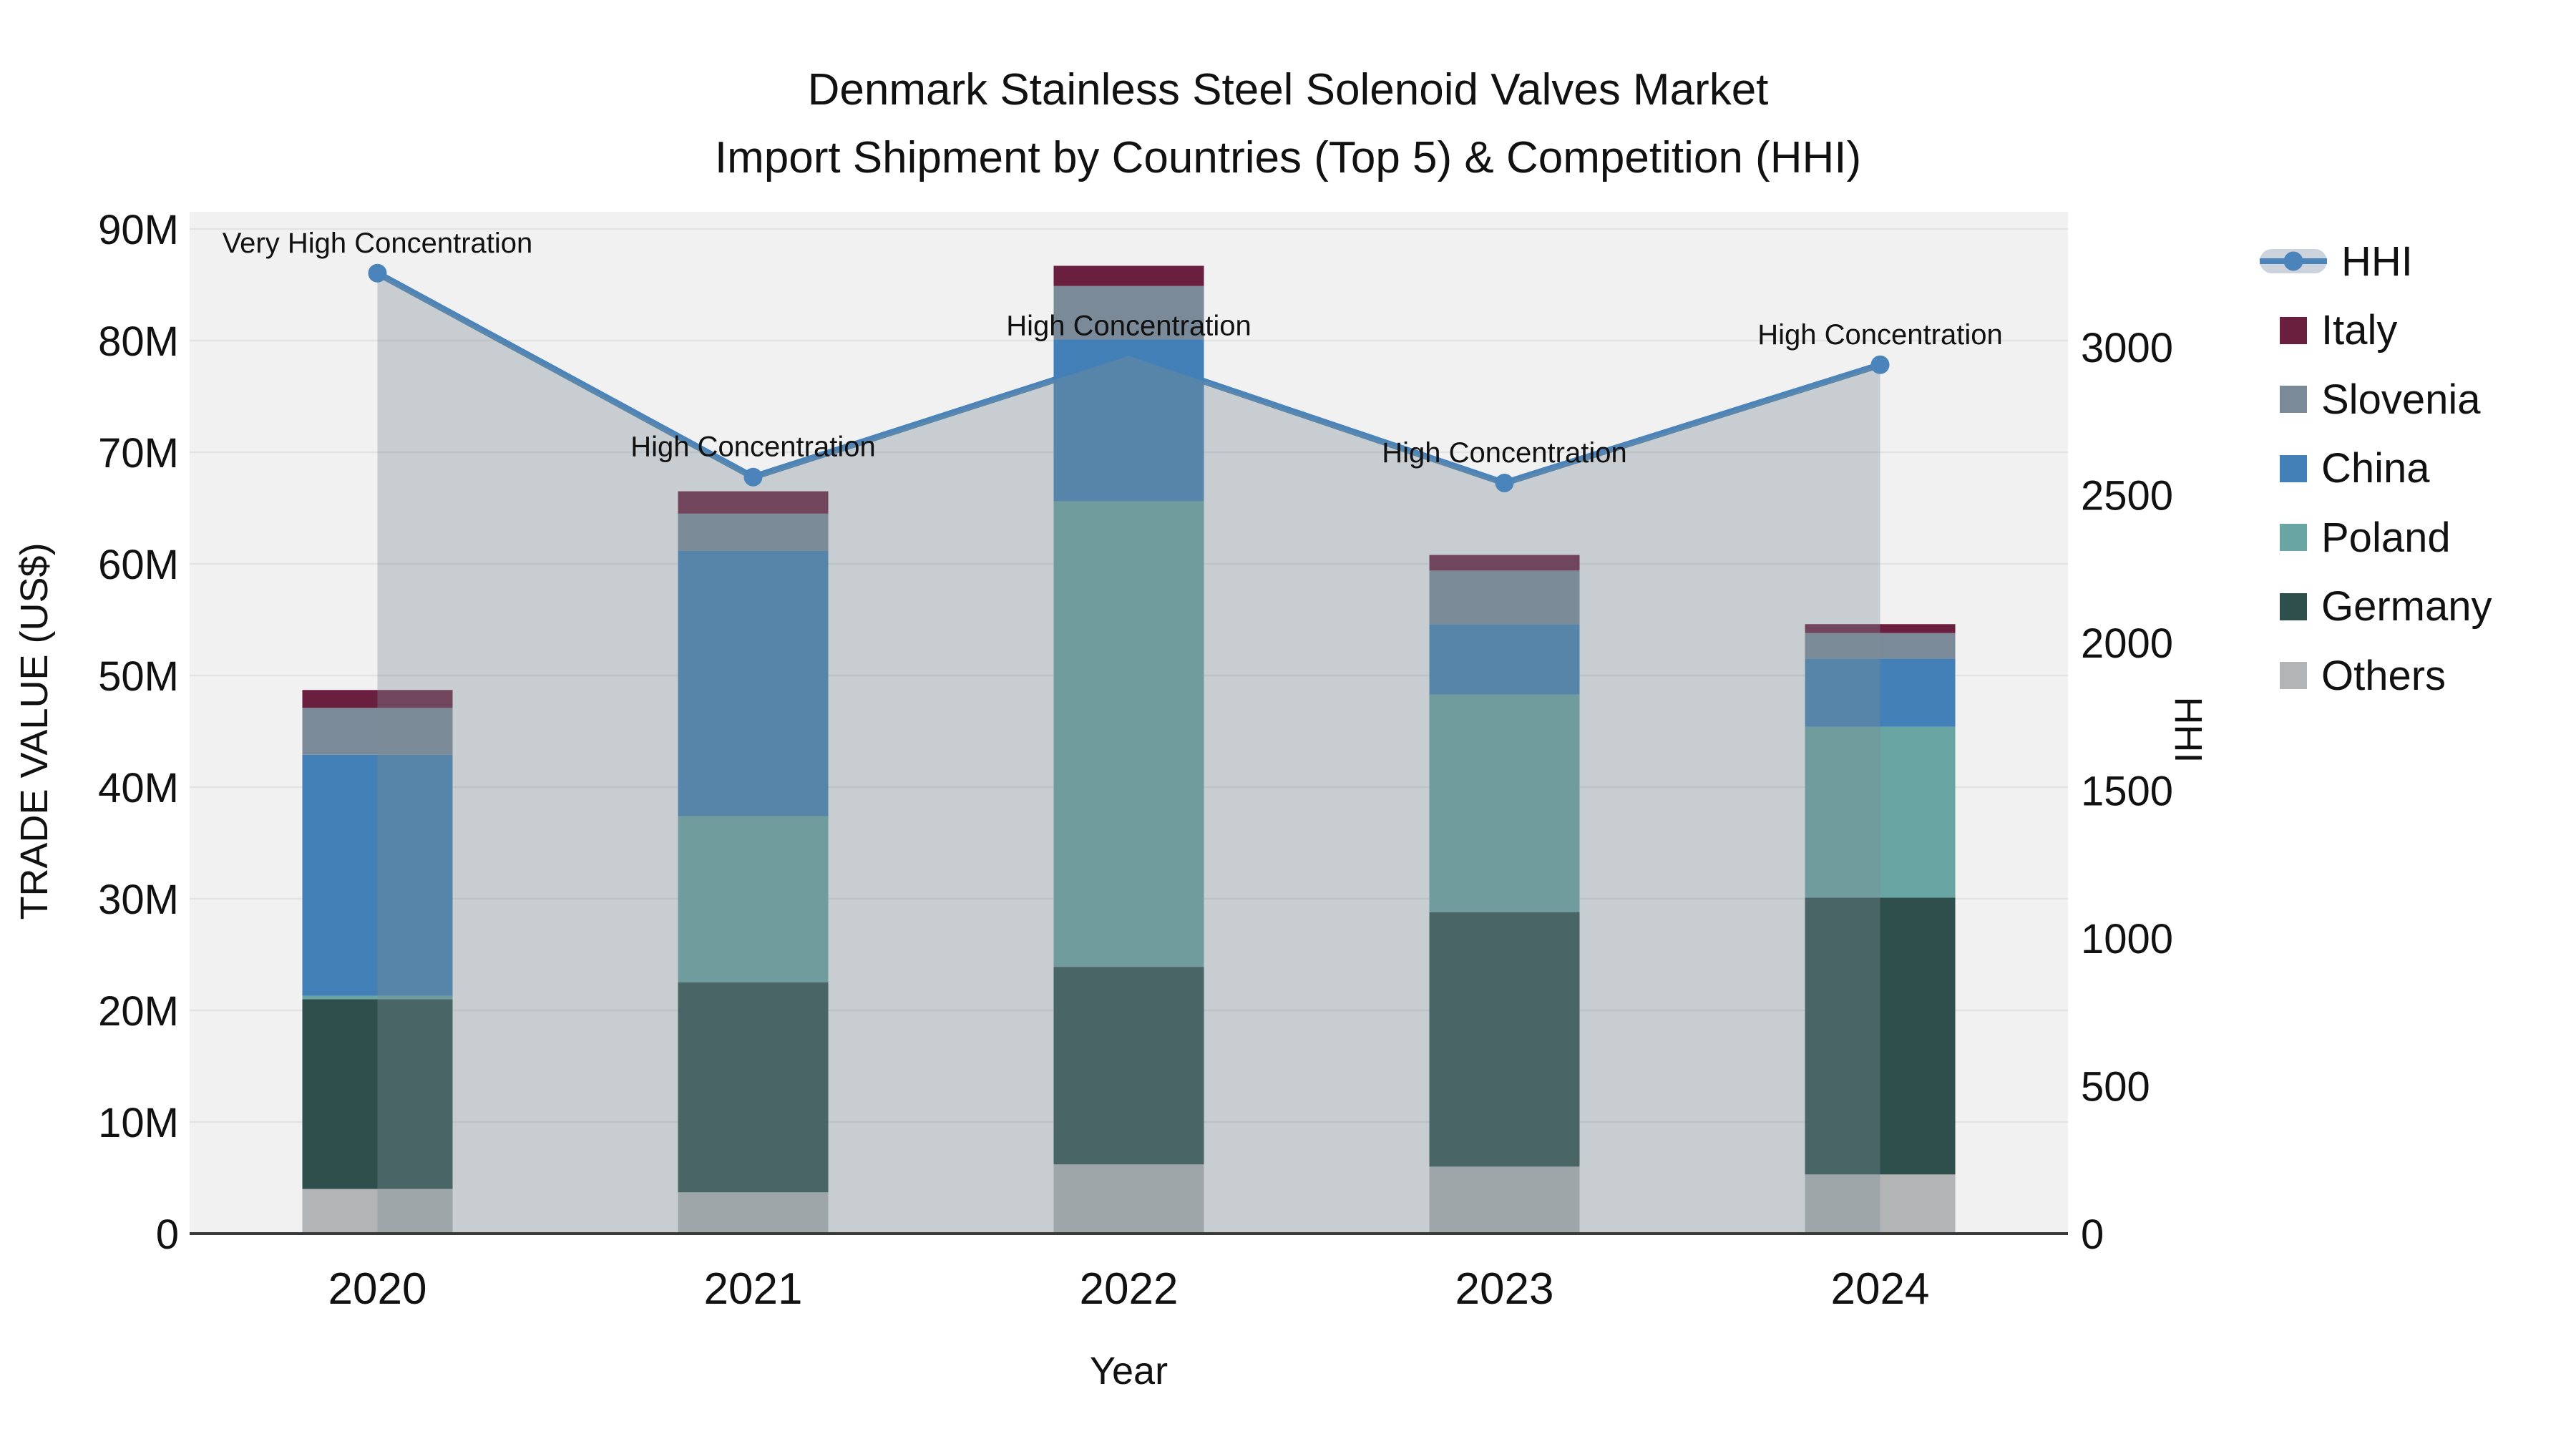  I want to click on y-left-tick-label: 60M, so click(138, 565).